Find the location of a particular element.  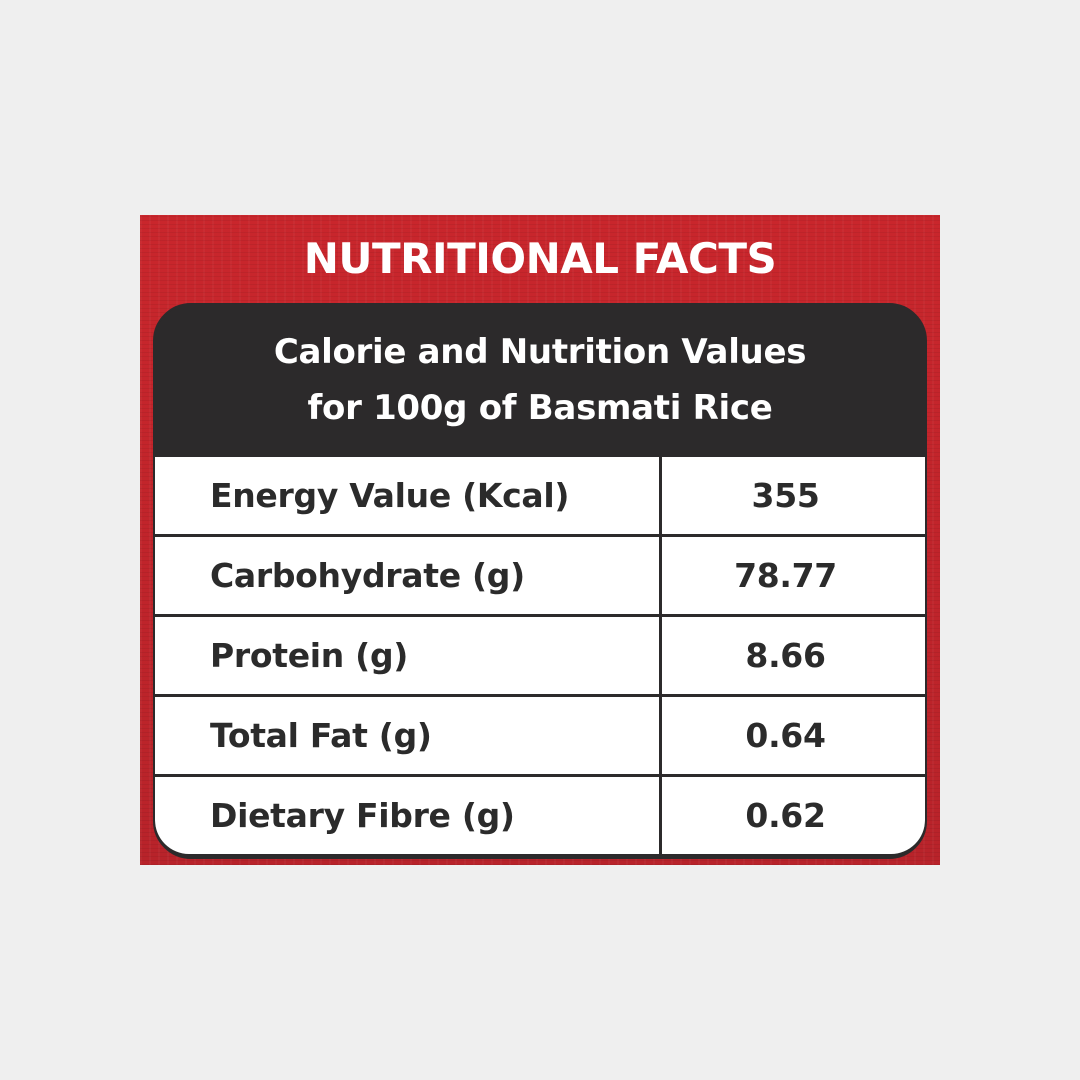

table-row: Carbohydrate (g) 78.77 is located at coordinates (540, 575).